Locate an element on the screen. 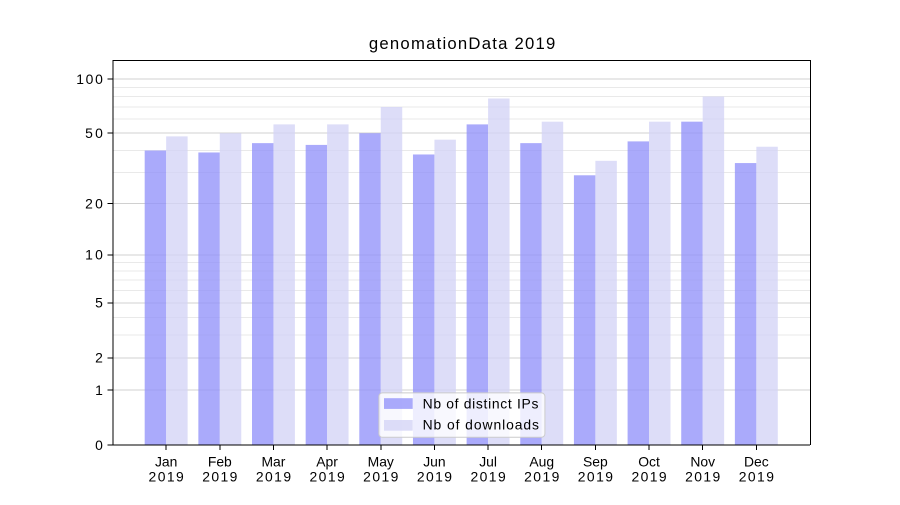  svg-text: Oct is located at coordinates (649, 462).